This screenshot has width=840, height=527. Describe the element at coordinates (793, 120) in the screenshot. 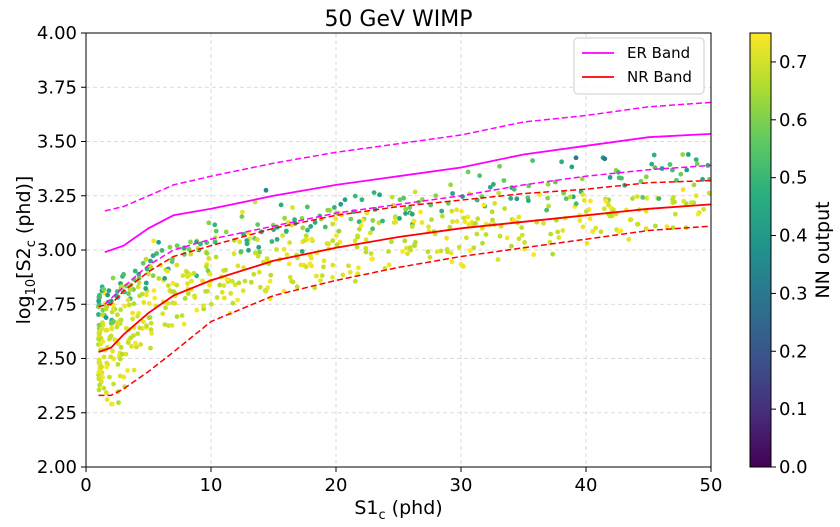

I see `colorbar-tick-label: 0.6` at that location.